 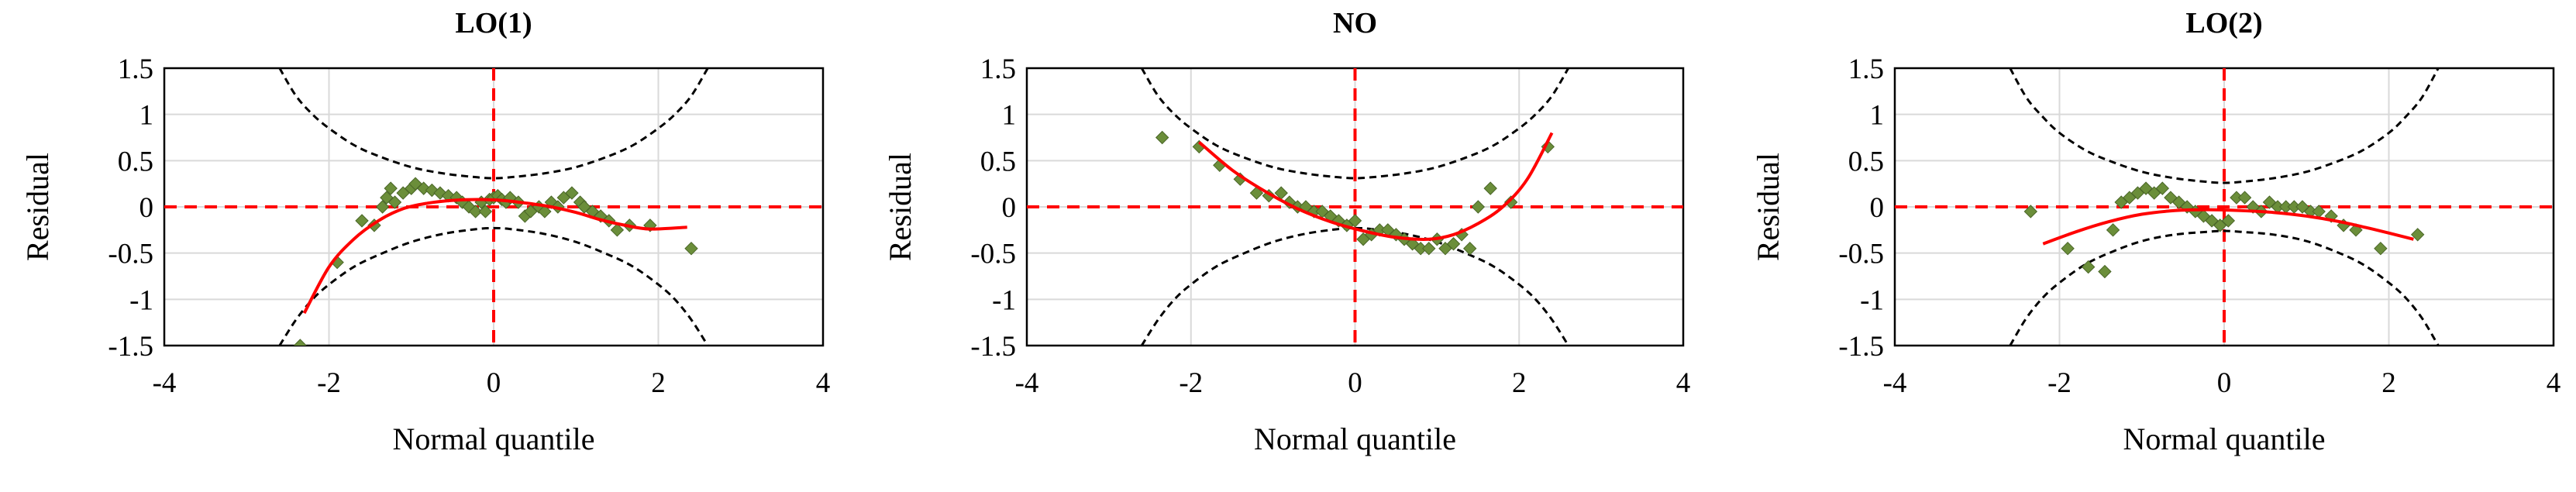 I want to click on upper-confidence-bound, so click(x=2224, y=126).